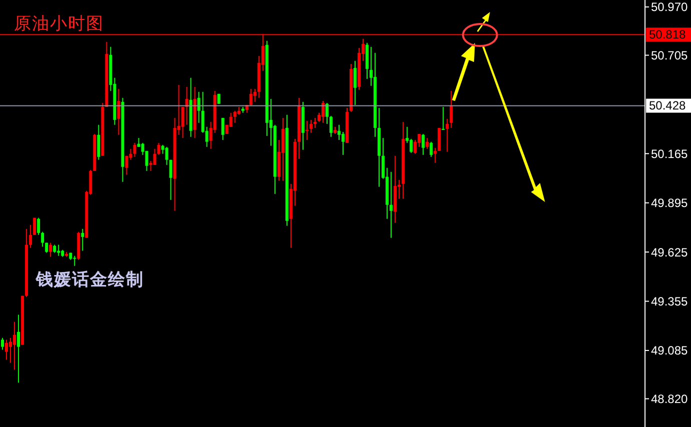 The height and width of the screenshot is (427, 691). Describe the element at coordinates (669, 252) in the screenshot. I see `y-tick-label: 49.625` at that location.